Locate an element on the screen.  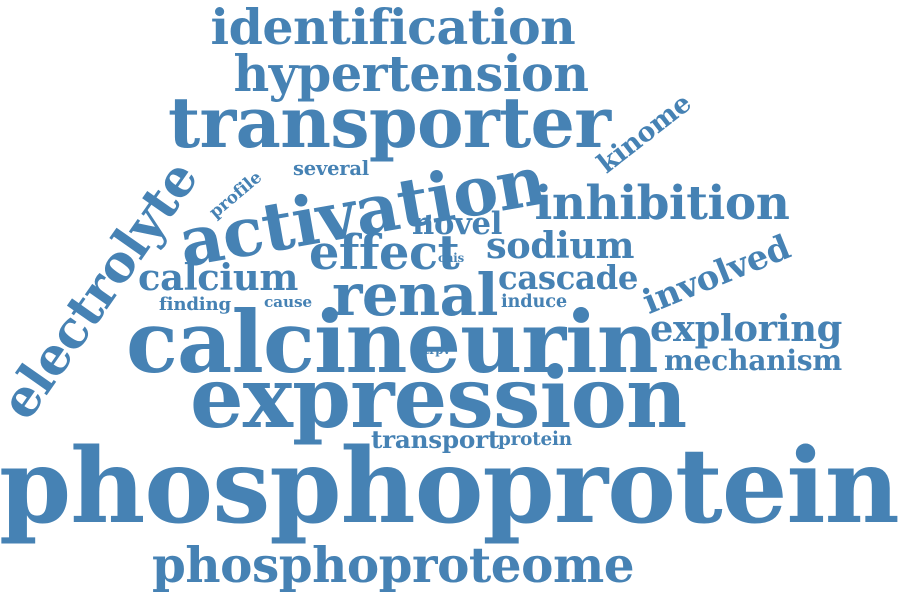
word-trpv: trpv is located at coordinates (437, 350).